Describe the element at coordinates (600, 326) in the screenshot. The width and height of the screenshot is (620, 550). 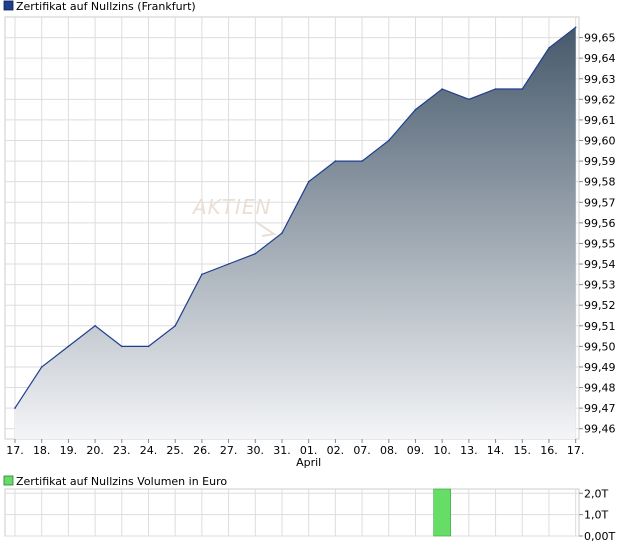
I see `main-y-tick-label: 99,51` at that location.